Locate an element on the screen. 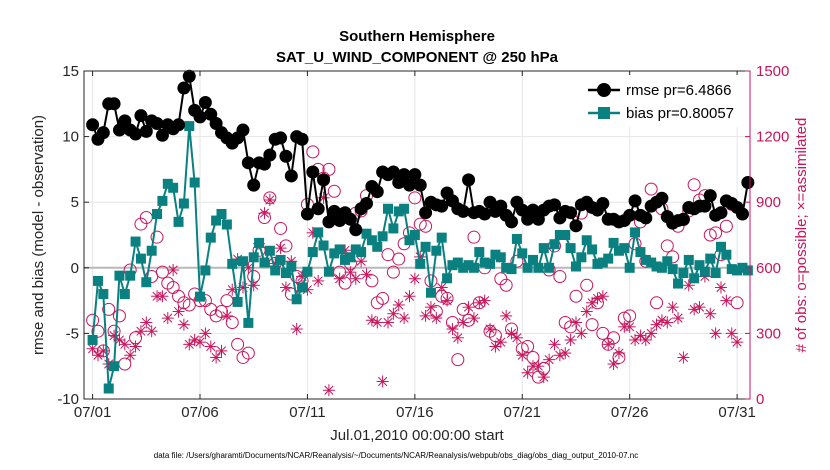  x-axis-label: Jul.01,2010 00:00:00 start is located at coordinates (417, 435).